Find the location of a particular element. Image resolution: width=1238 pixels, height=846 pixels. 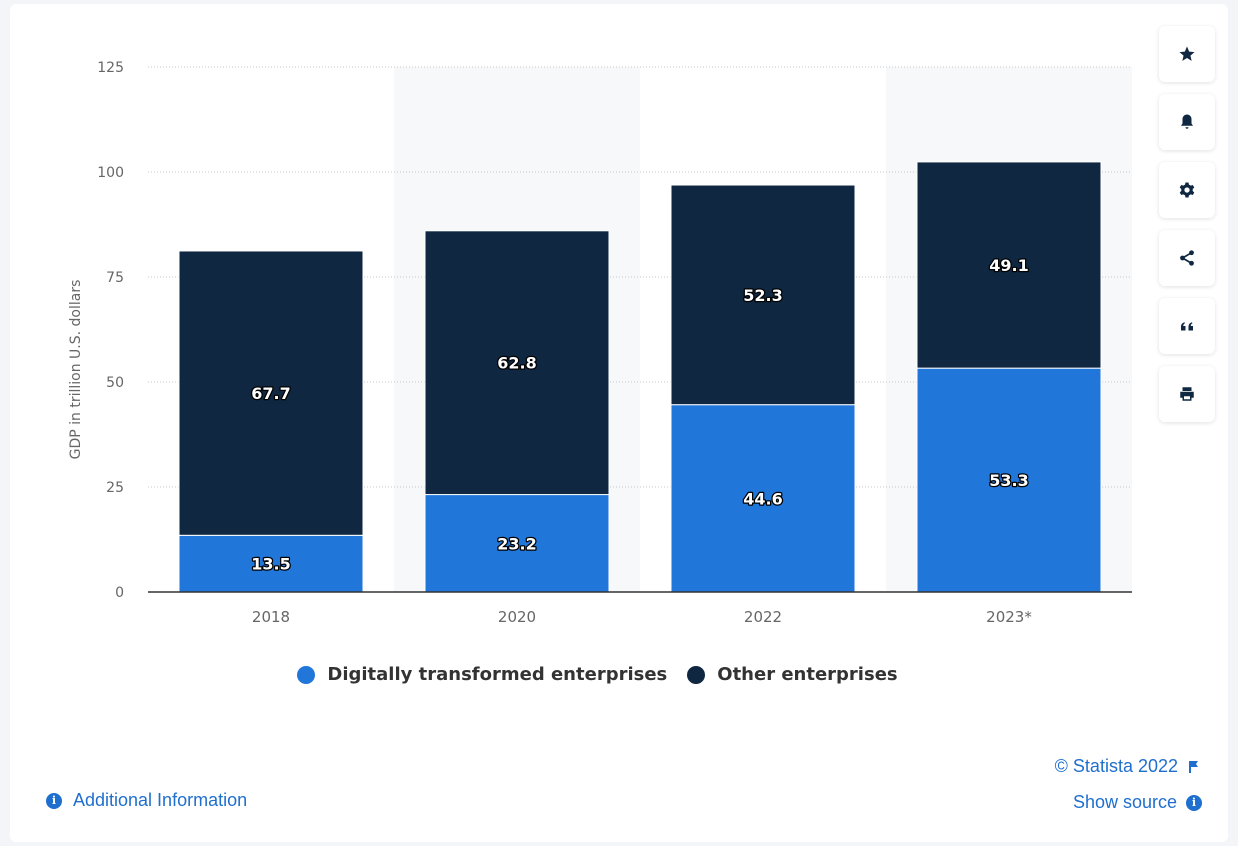

y-tick-label: 25 is located at coordinates (115, 488).